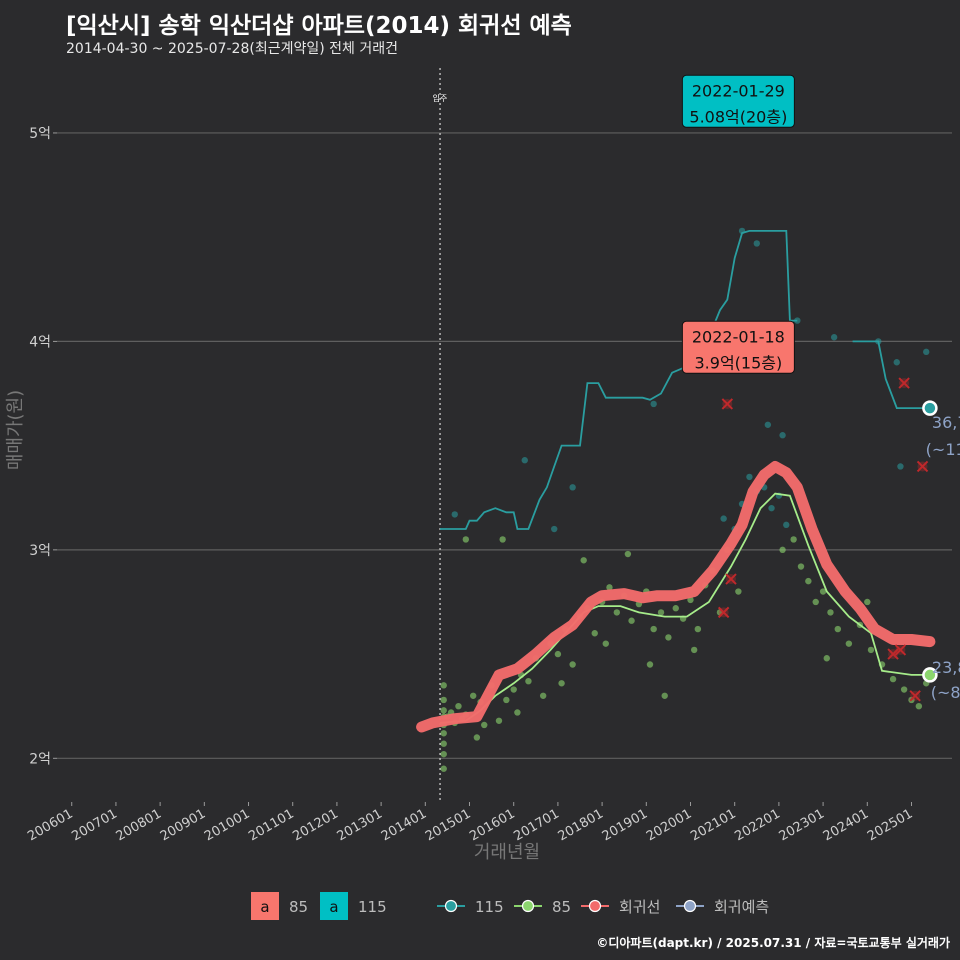  I want to click on legend-line-item: 회귀예측, so click(722, 907).